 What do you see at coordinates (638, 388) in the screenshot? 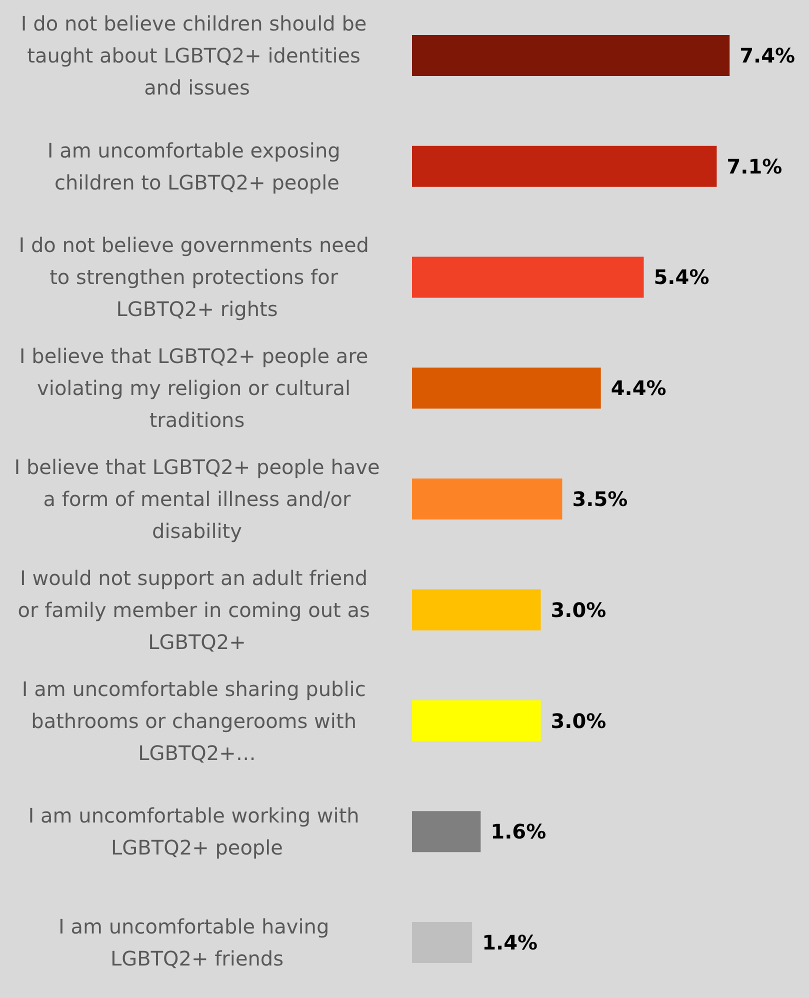
I see `data-label: 4.4%` at bounding box center [638, 388].